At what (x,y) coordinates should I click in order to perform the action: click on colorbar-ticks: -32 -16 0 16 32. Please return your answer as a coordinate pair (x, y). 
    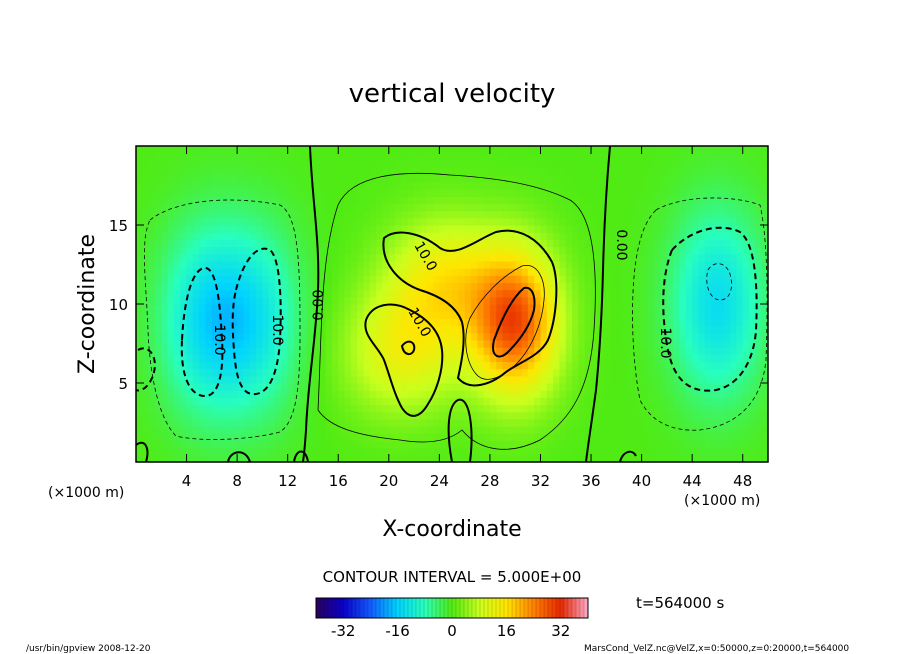
    Looking at the image, I should click on (450, 631).